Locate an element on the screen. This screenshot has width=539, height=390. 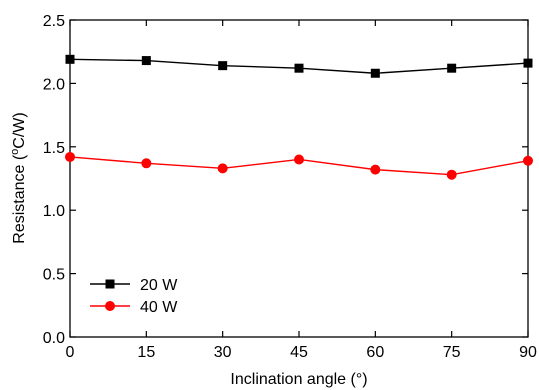
y-tick-label: 1.5 is located at coordinates (54, 148).